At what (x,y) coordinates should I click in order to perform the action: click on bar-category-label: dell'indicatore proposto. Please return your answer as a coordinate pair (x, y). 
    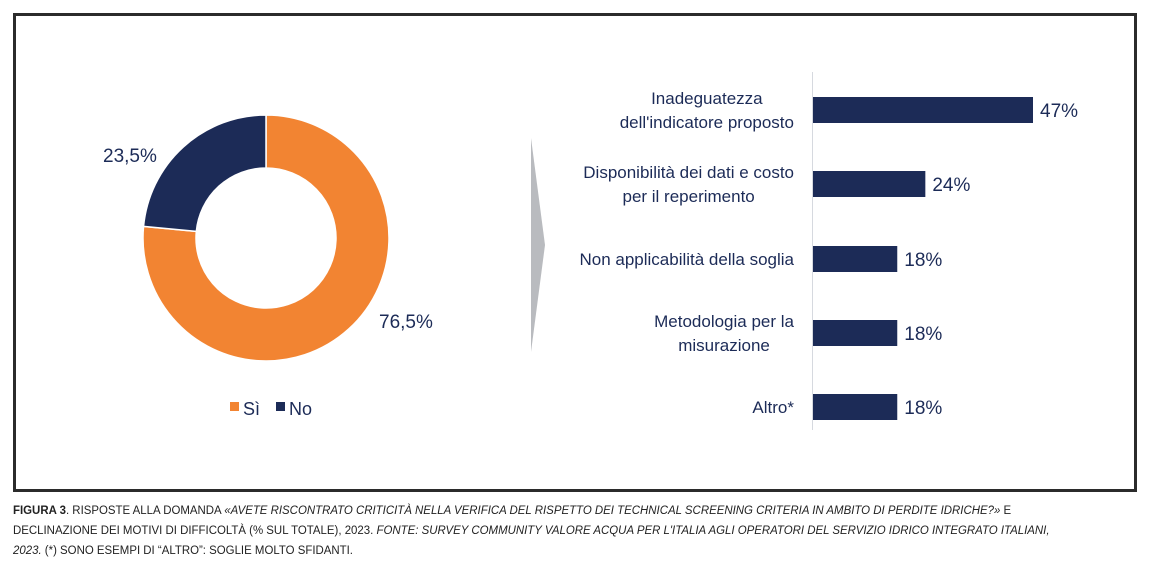
    Looking at the image, I should click on (707, 122).